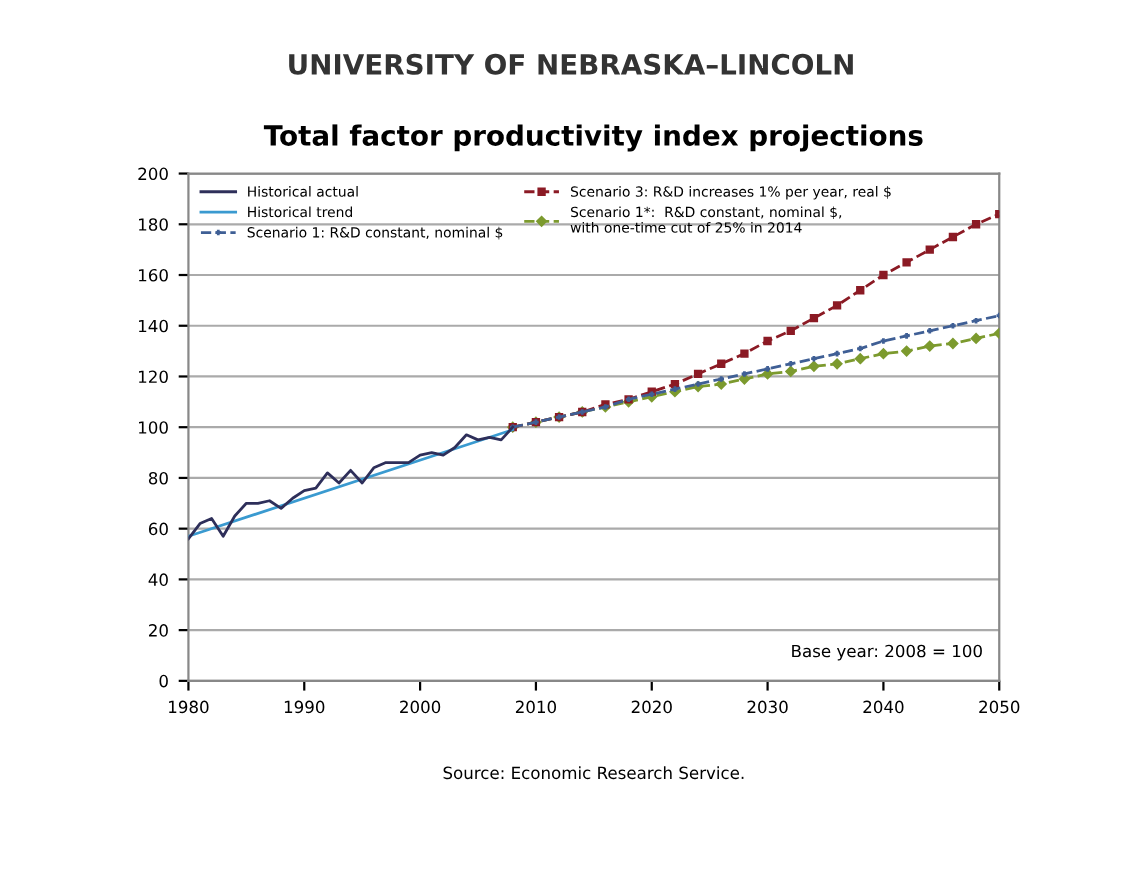 The height and width of the screenshot is (890, 1142). What do you see at coordinates (158, 529) in the screenshot?
I see `y-tick-label: 60` at bounding box center [158, 529].